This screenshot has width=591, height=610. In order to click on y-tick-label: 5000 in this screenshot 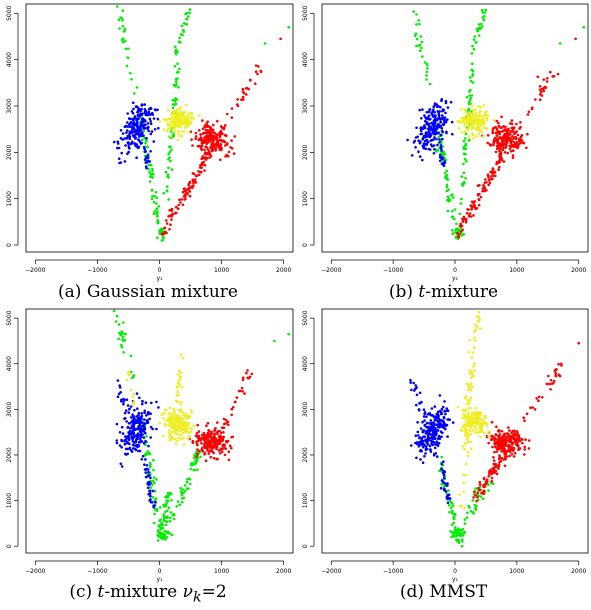, I will do `click(305, 317)`.